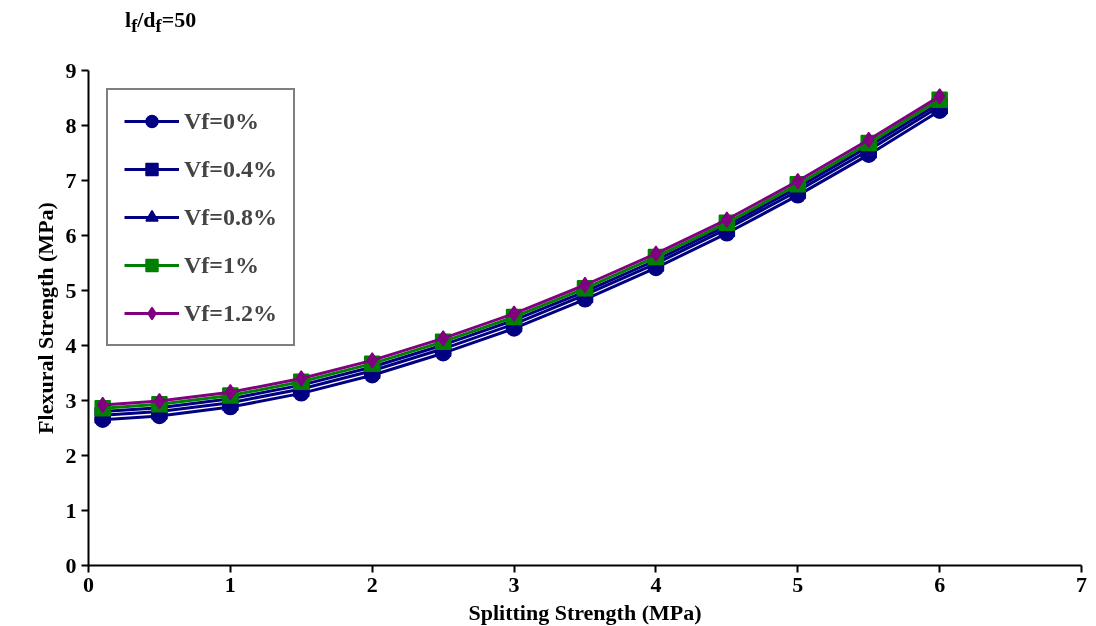 This screenshot has height=626, width=1096. I want to click on y-tick-label: 9, so click(71, 70).